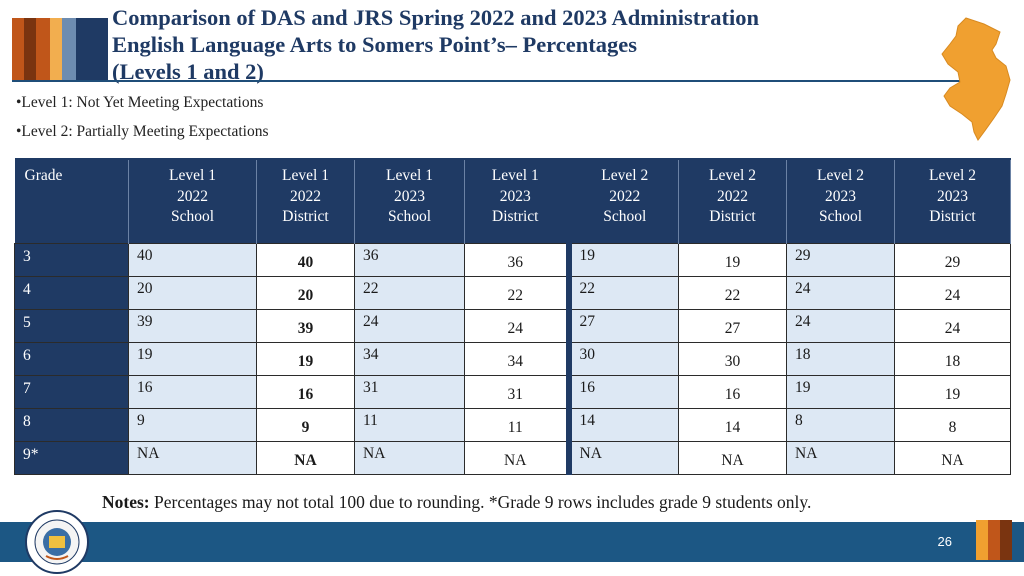 The height and width of the screenshot is (576, 1024). I want to click on title-accent-stripes, so click(60, 49).